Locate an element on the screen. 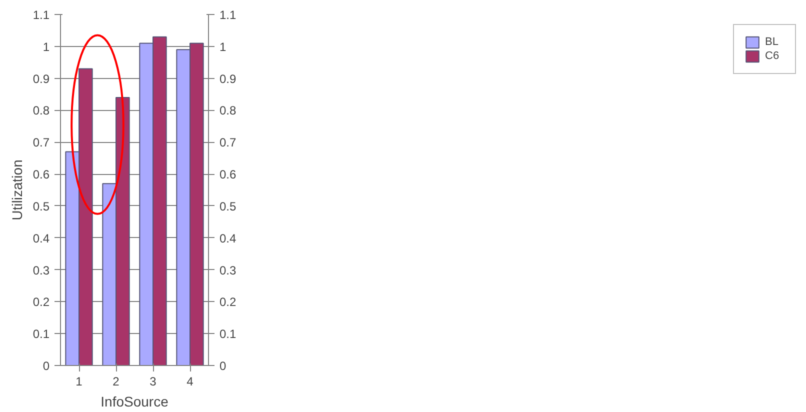 This screenshot has width=806, height=412. legend-label: BL is located at coordinates (772, 42).